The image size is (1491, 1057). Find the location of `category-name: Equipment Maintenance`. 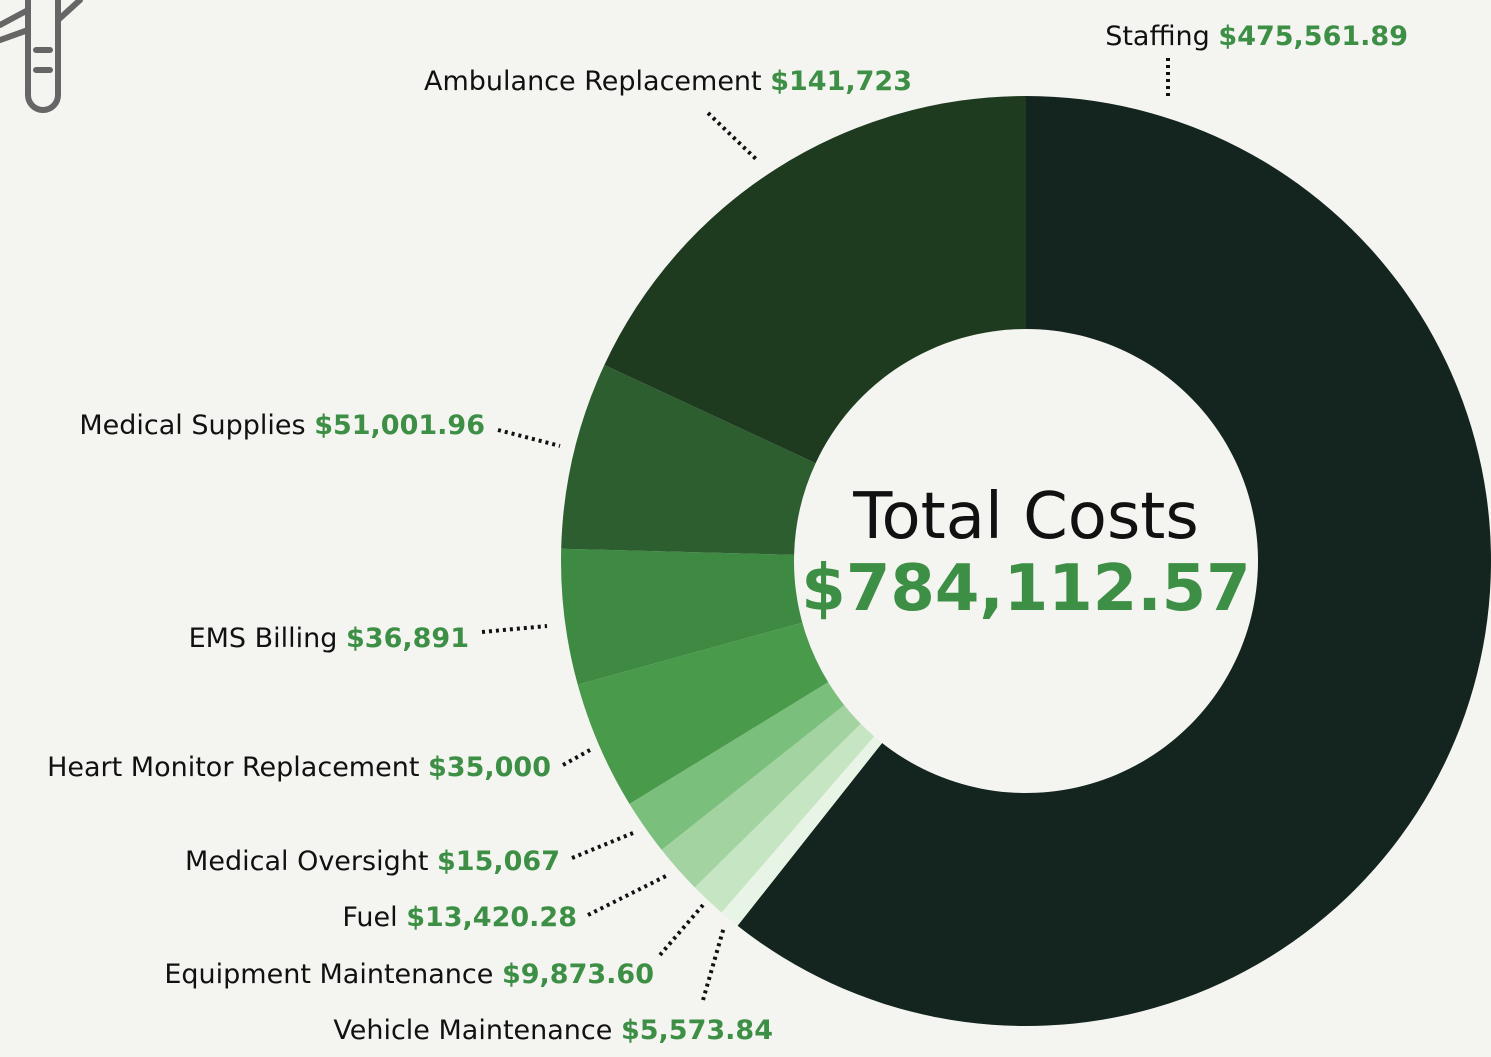

category-name: Equipment Maintenance is located at coordinates (328, 974).